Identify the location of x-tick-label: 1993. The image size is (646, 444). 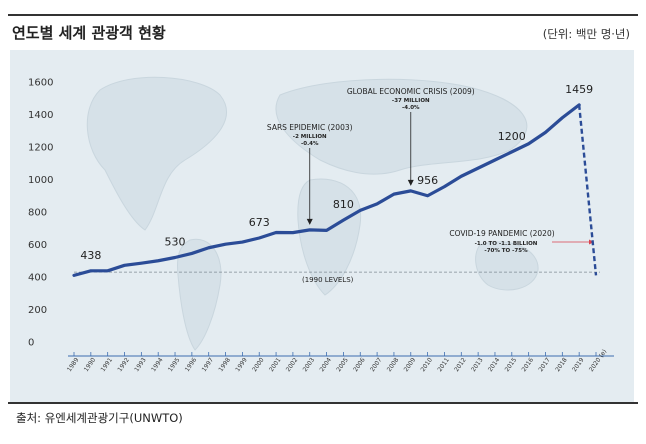
(140, 364).